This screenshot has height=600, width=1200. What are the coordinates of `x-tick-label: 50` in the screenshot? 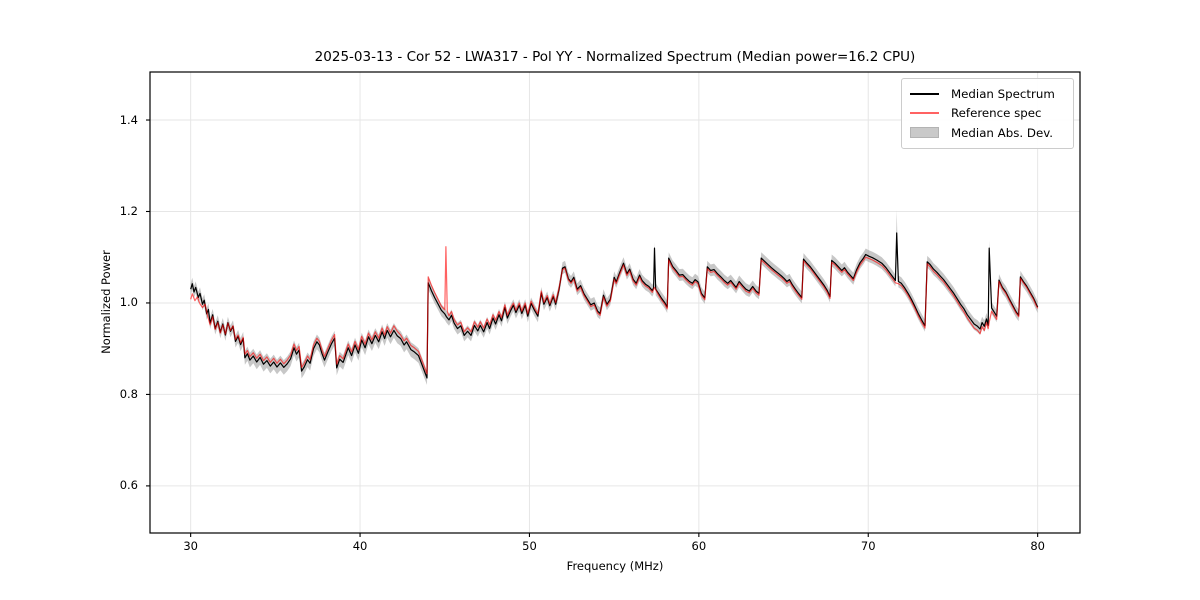 It's located at (529, 546).